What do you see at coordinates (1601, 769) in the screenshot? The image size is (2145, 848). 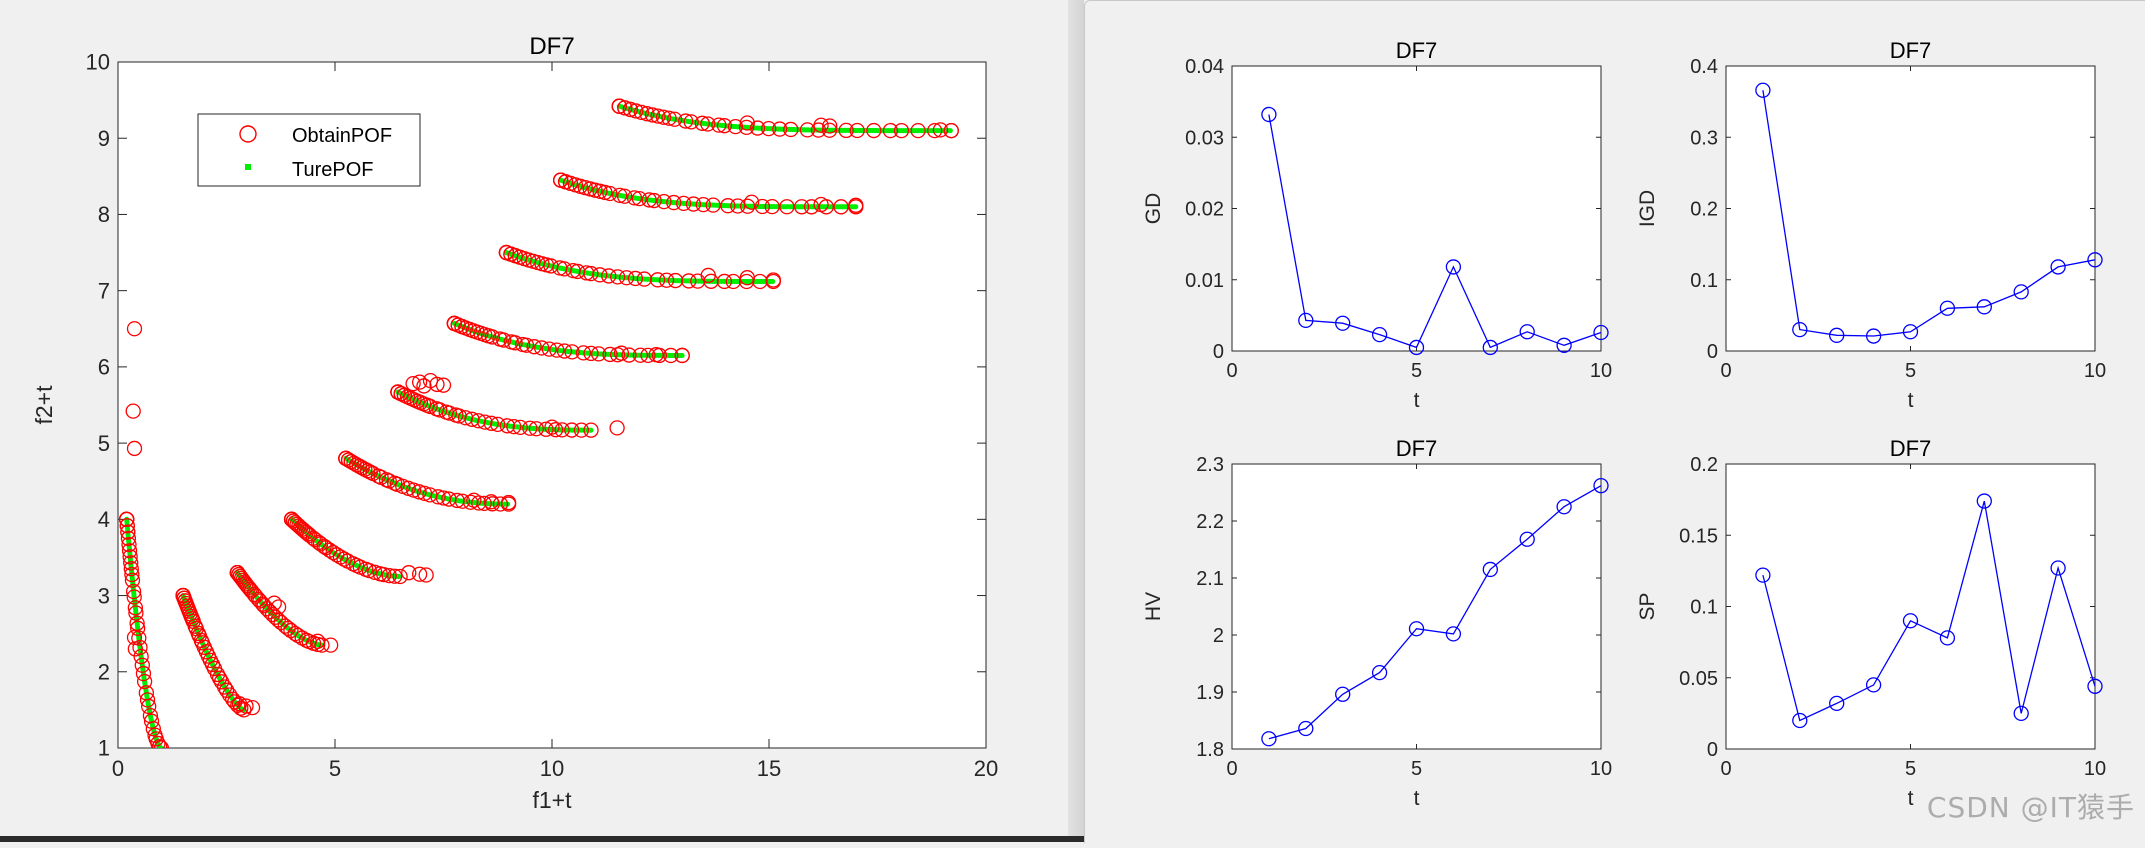 I see `hv-x-tick-label: 10` at bounding box center [1601, 769].